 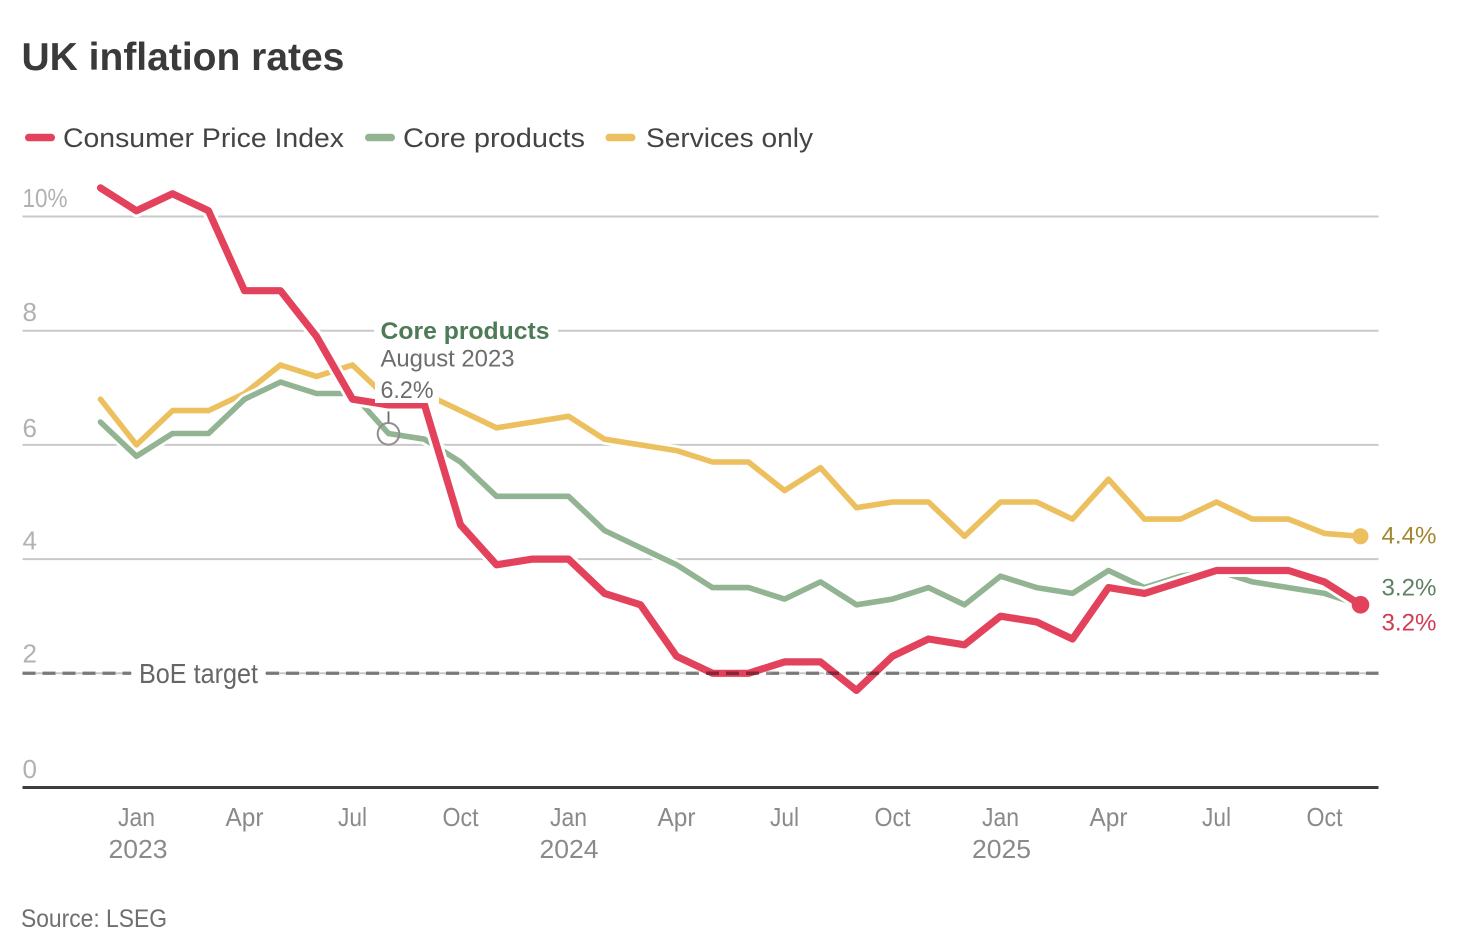 I want to click on svg-text: Services only, so click(x=730, y=138).